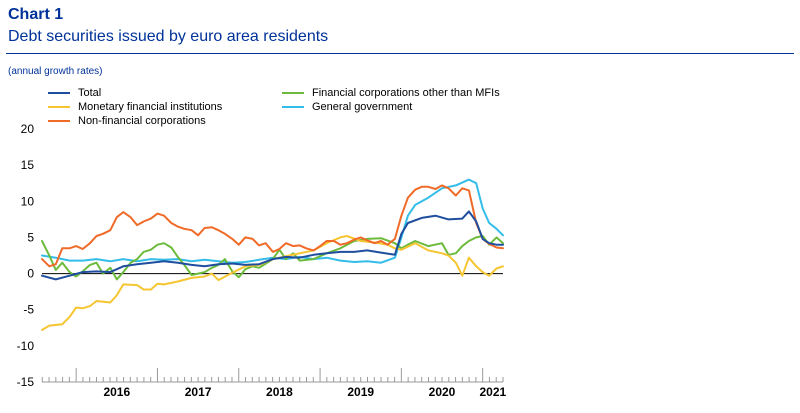 This screenshot has height=413, width=800. Describe the element at coordinates (59, 121) in the screenshot. I see `legend-swatch-nfc` at that location.